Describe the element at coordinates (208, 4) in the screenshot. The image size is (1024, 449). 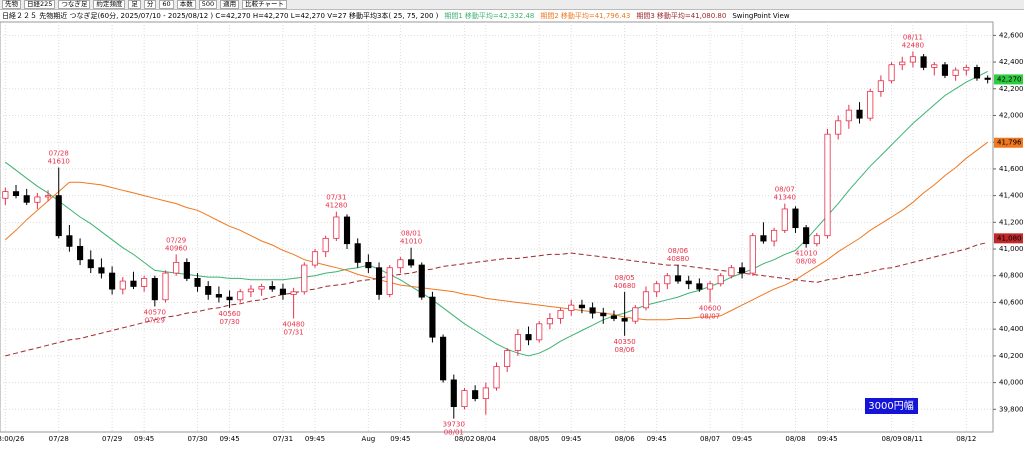
I see `toolbar-item: 500` at that location.